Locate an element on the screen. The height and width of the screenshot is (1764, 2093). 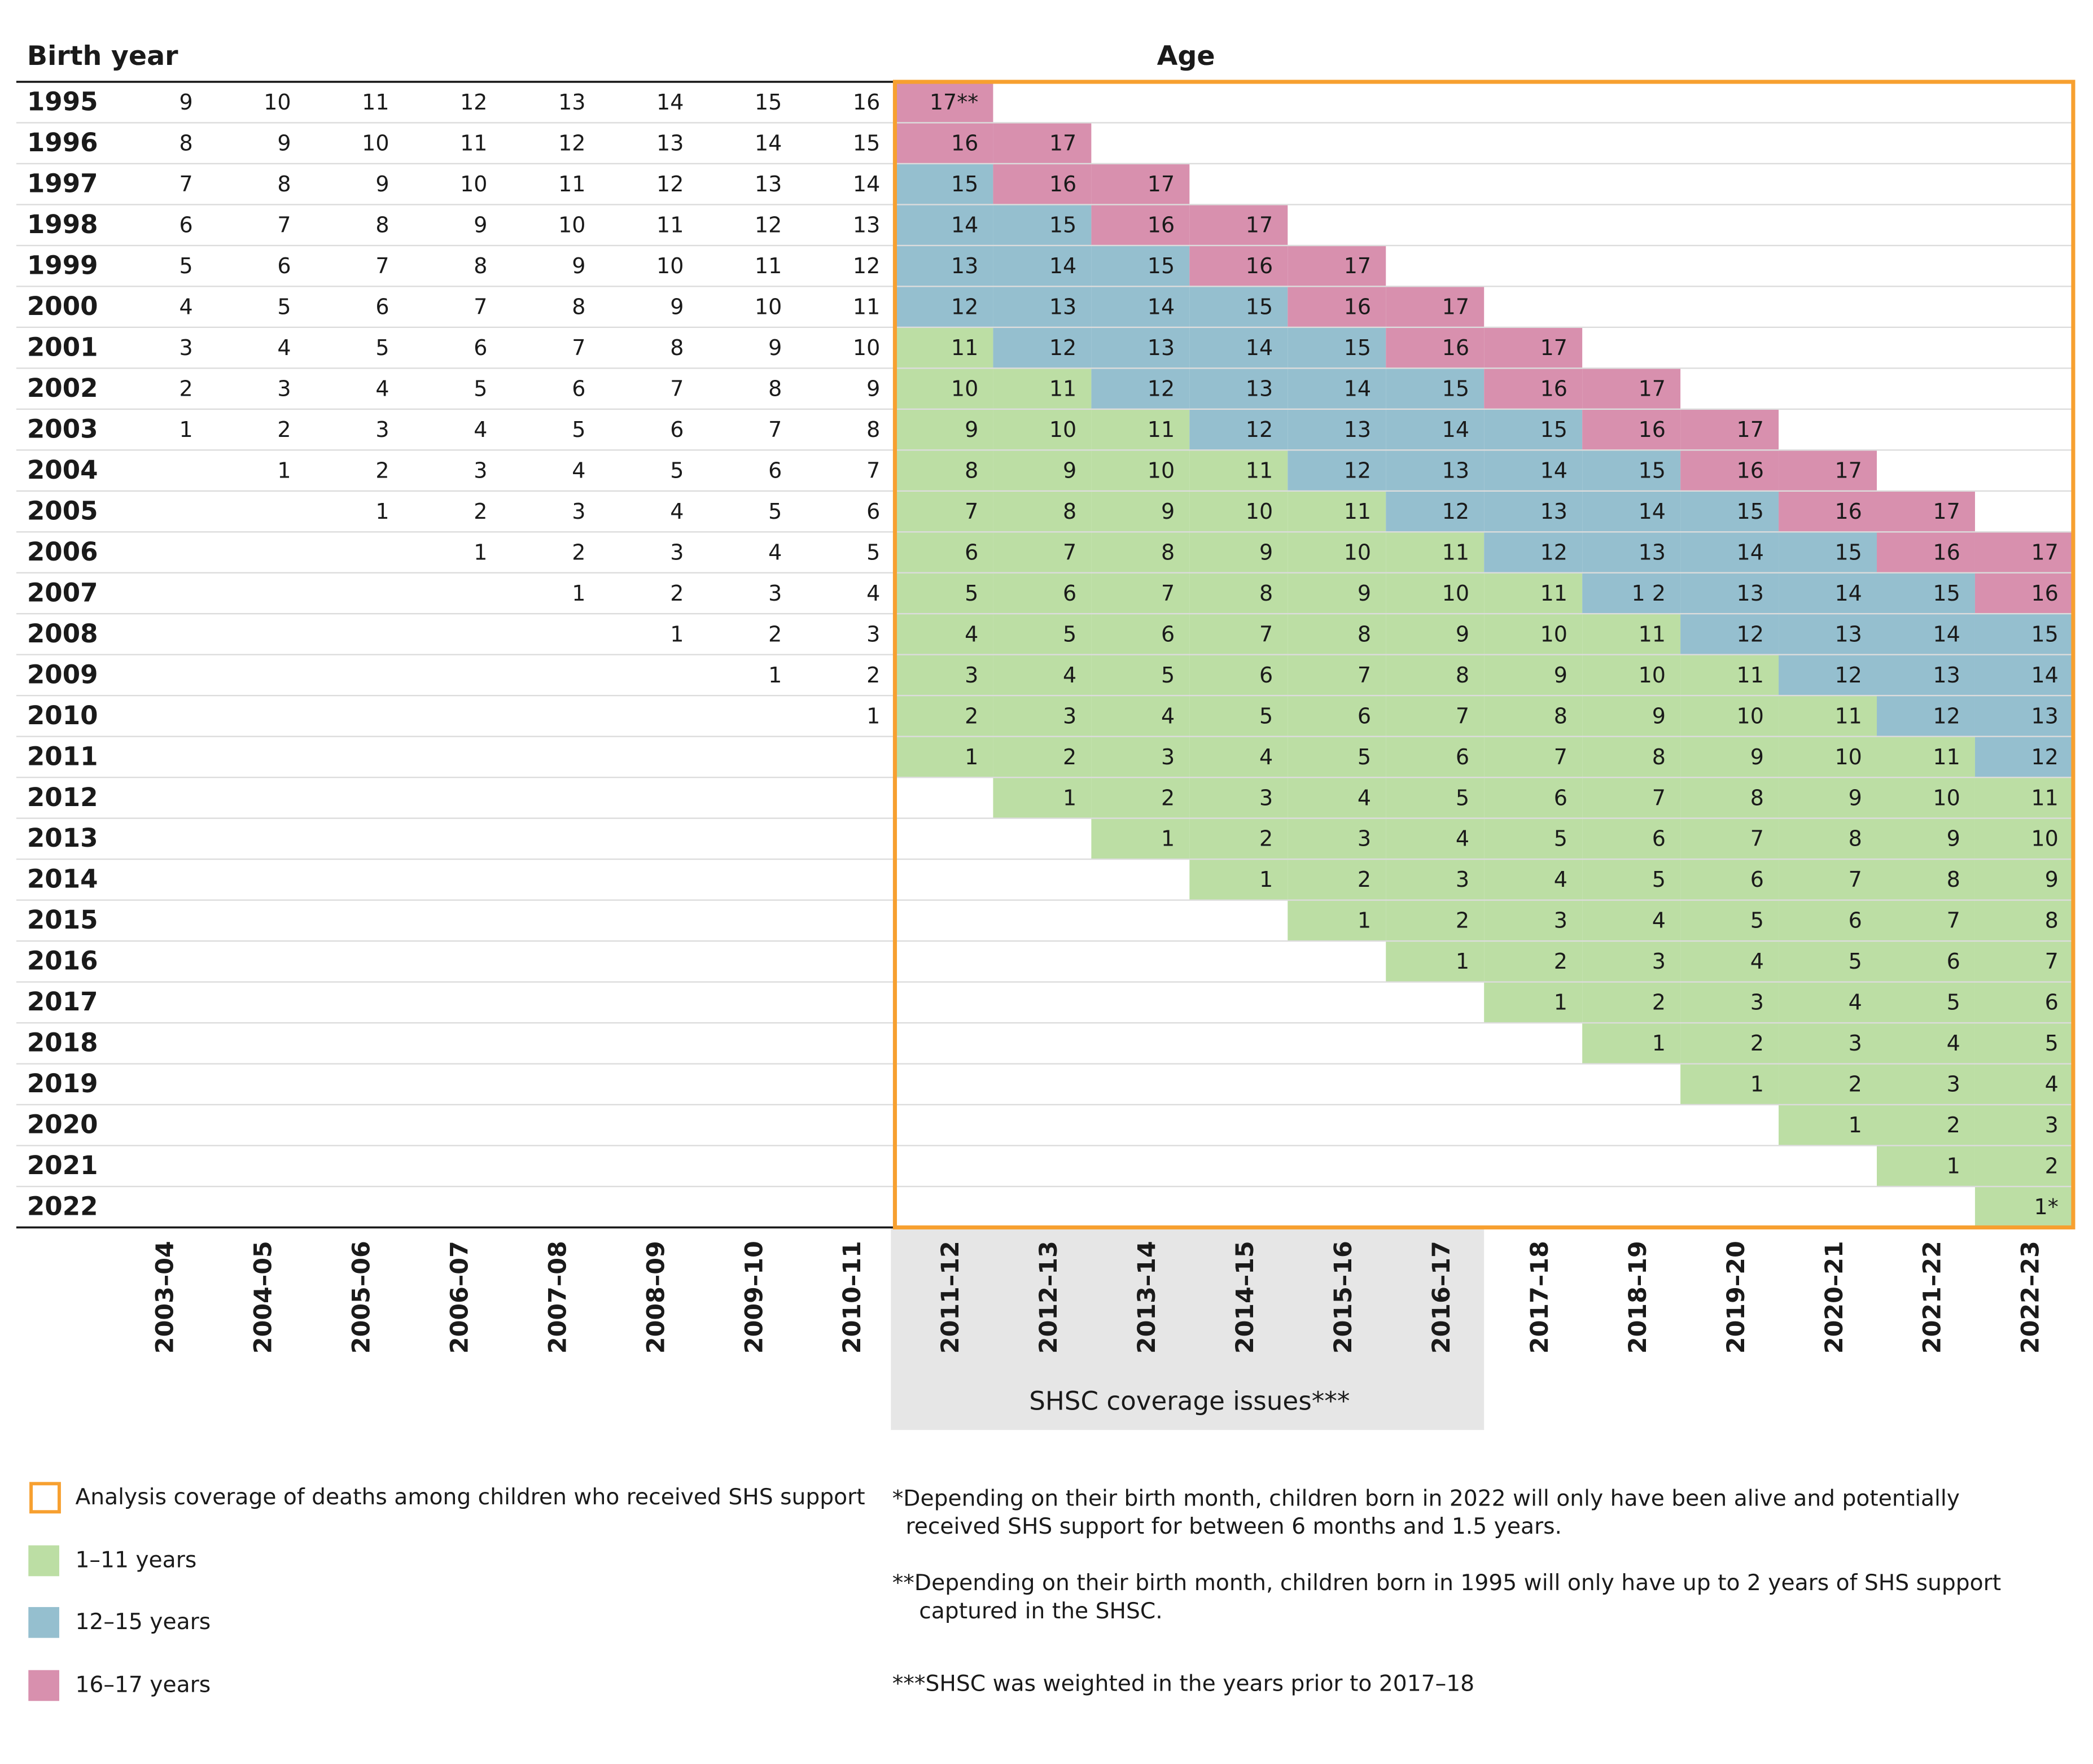
cell-text: 5 is located at coordinates (2052, 1043).